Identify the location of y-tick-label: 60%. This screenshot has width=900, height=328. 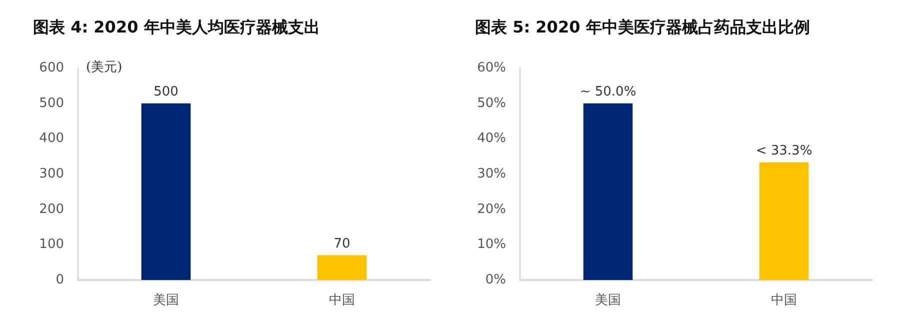
(491, 68).